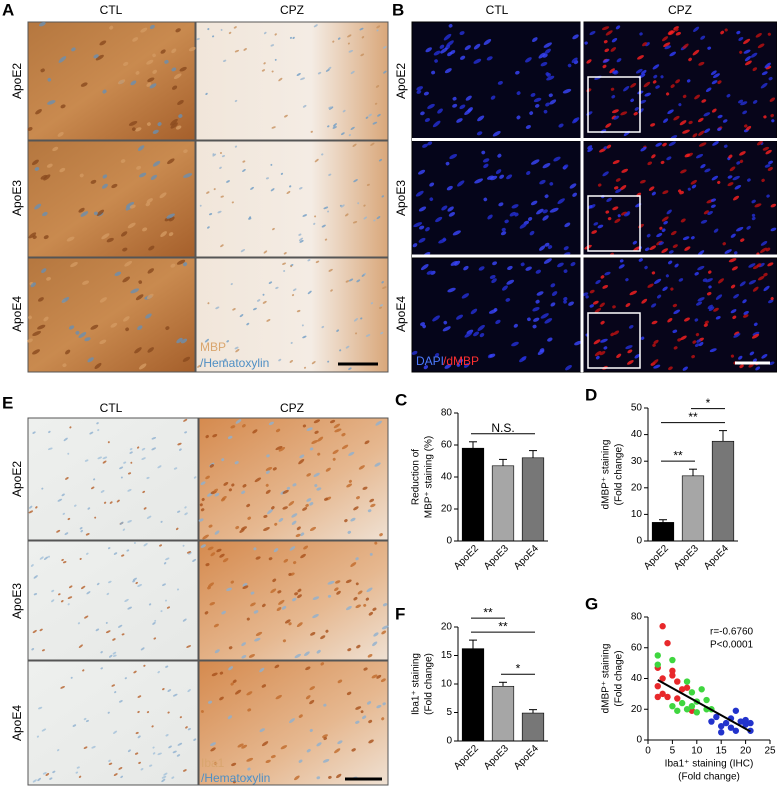  I want to click on x-tick-label: ApoE4, so click(716, 557).